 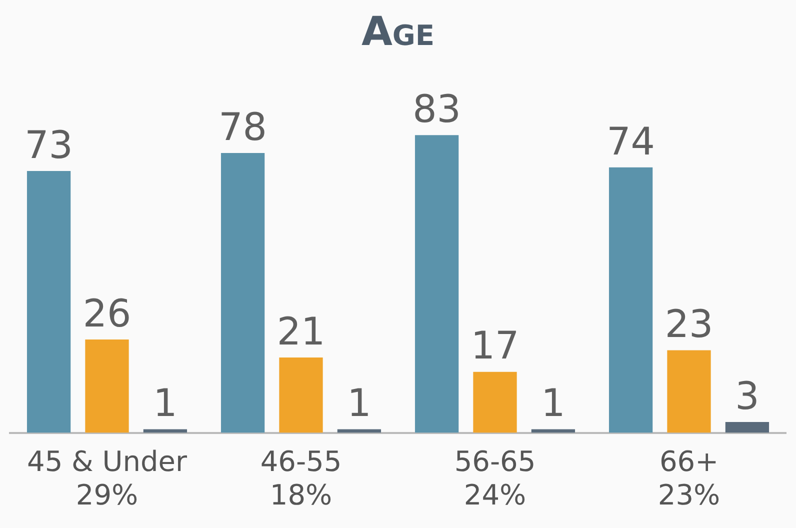 I want to click on x-tick-label: 46-55 18%, so click(x=301, y=478).